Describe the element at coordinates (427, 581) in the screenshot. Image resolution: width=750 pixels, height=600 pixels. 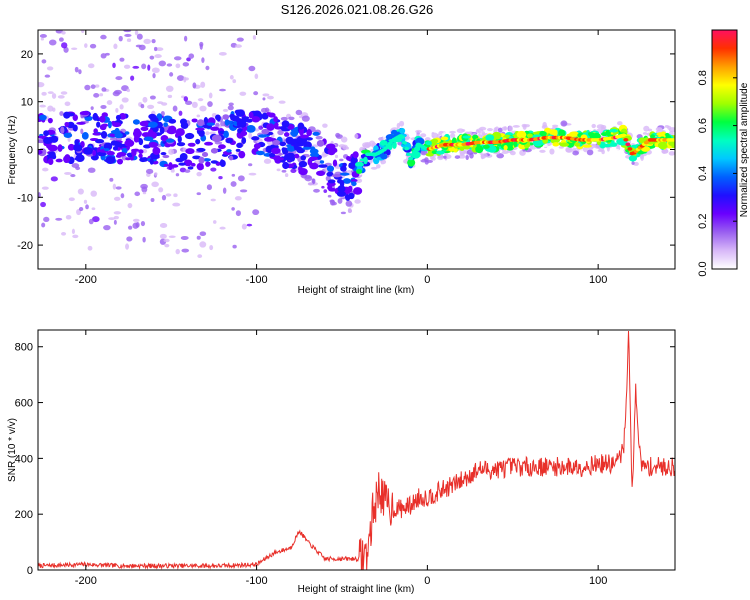
I see `snr-x-tick-label: 0` at that location.